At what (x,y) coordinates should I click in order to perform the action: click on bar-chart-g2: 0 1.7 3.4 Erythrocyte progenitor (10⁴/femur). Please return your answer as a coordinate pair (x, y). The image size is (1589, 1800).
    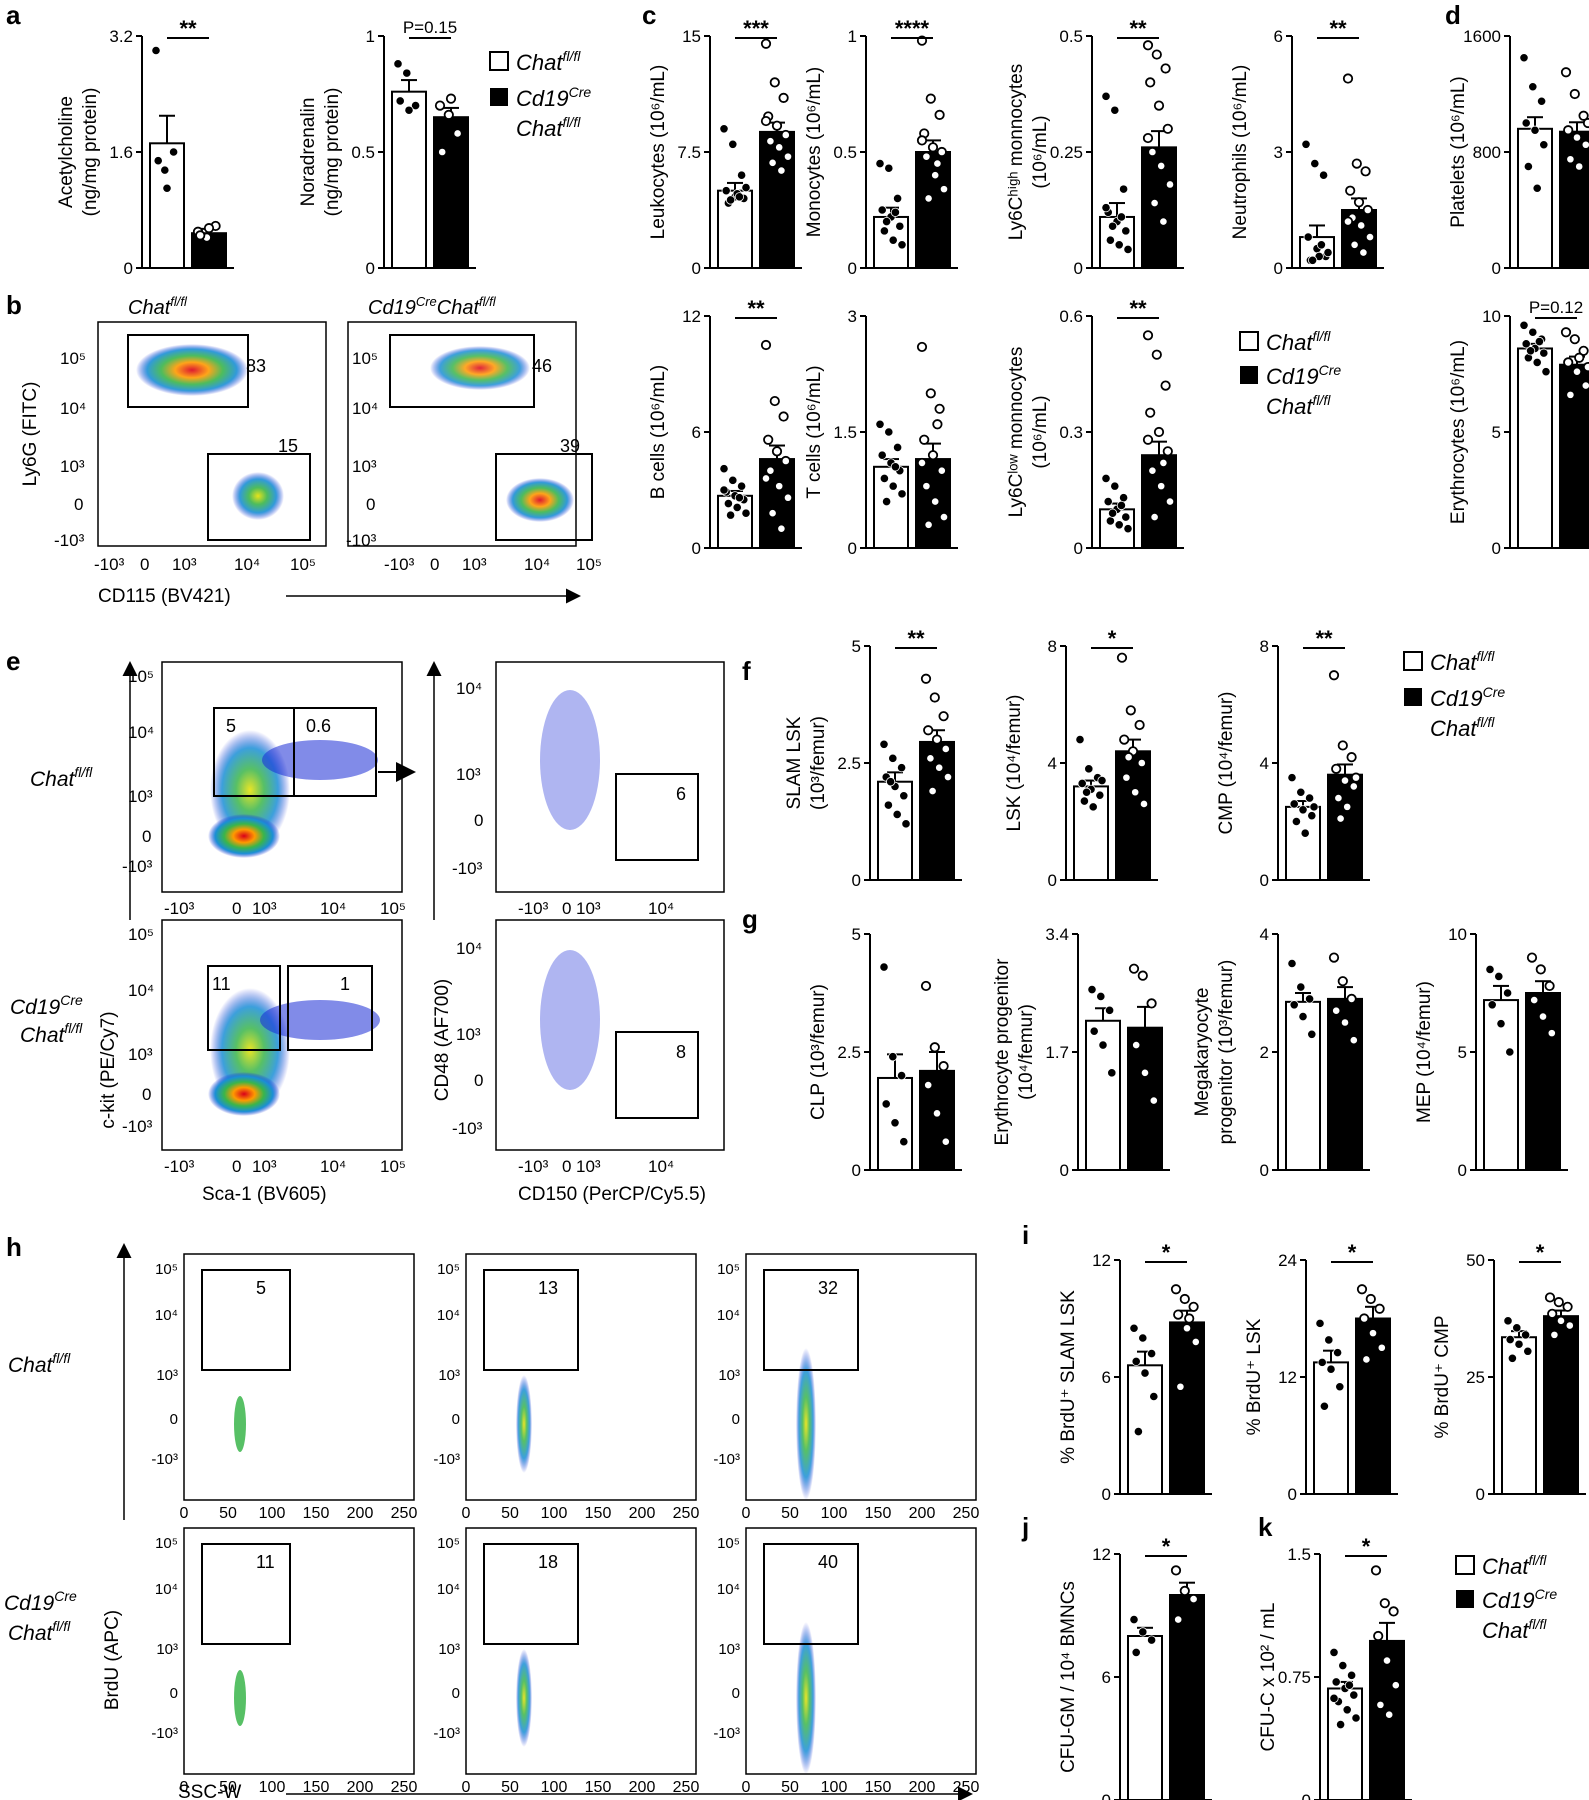
    Looking at the image, I should click on (1081, 1052).